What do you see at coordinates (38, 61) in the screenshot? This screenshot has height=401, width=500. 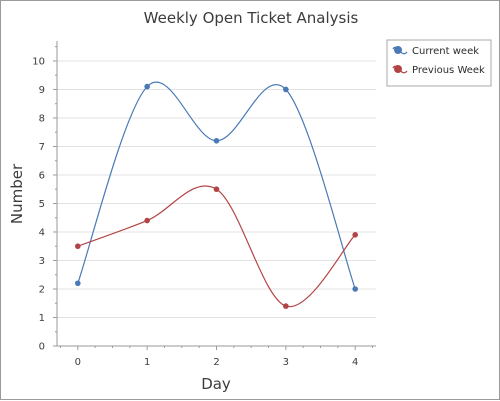 I see `y-tick-label: 10` at bounding box center [38, 61].